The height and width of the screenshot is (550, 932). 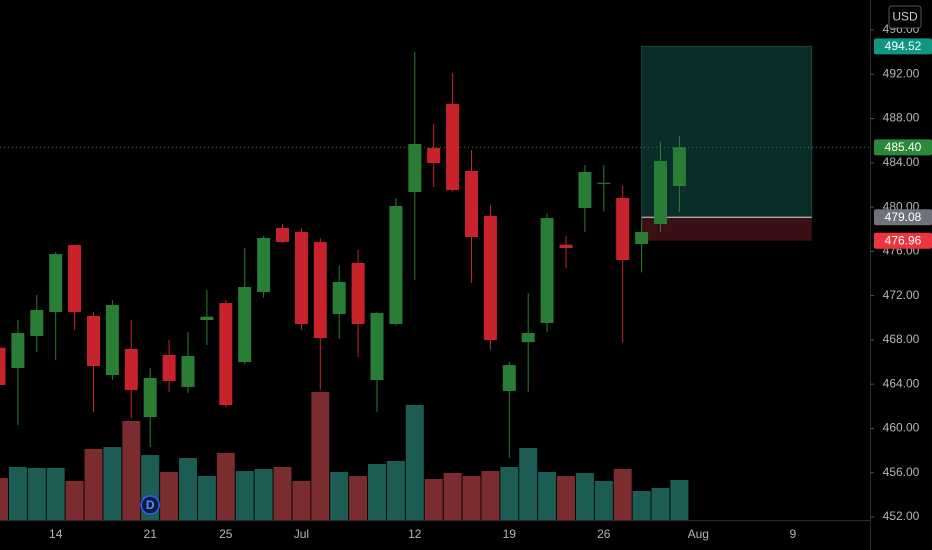 What do you see at coordinates (792, 534) in the screenshot?
I see `x-tick-label: 9` at bounding box center [792, 534].